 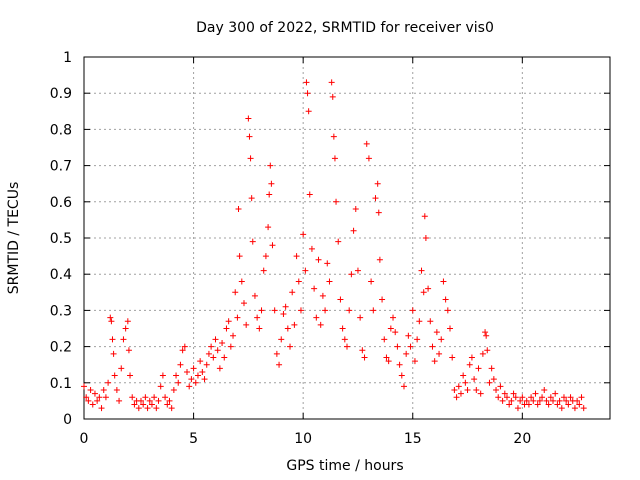 What do you see at coordinates (303, 439) in the screenshot?
I see `x-tick-label: 10` at bounding box center [303, 439].